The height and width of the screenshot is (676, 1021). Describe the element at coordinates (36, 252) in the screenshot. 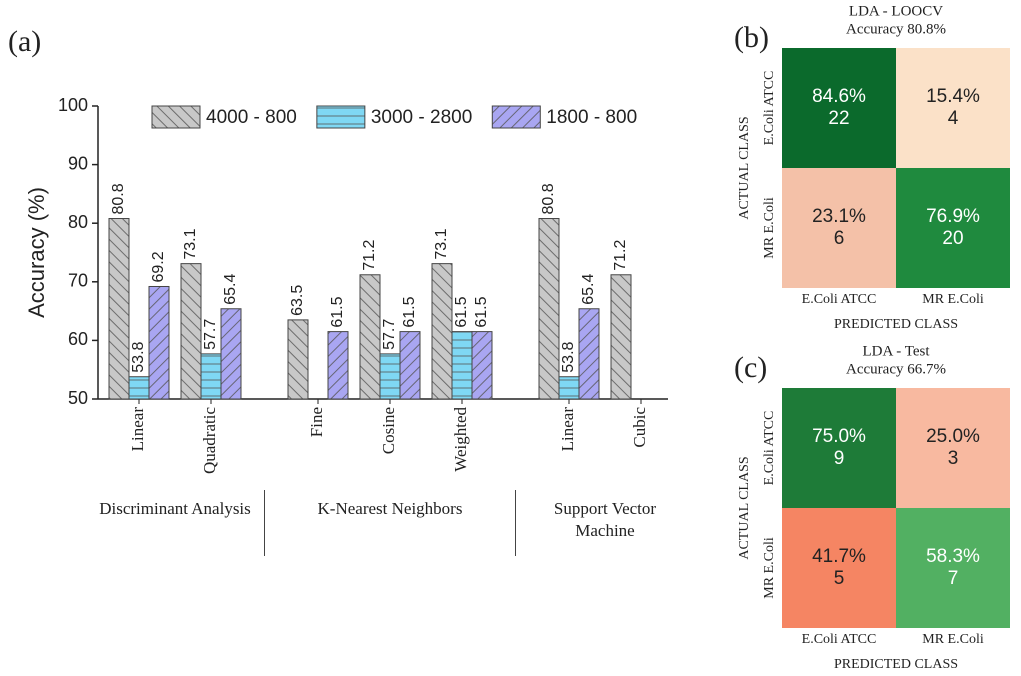

I see `y-axis-label: Accuracy (%)` at that location.